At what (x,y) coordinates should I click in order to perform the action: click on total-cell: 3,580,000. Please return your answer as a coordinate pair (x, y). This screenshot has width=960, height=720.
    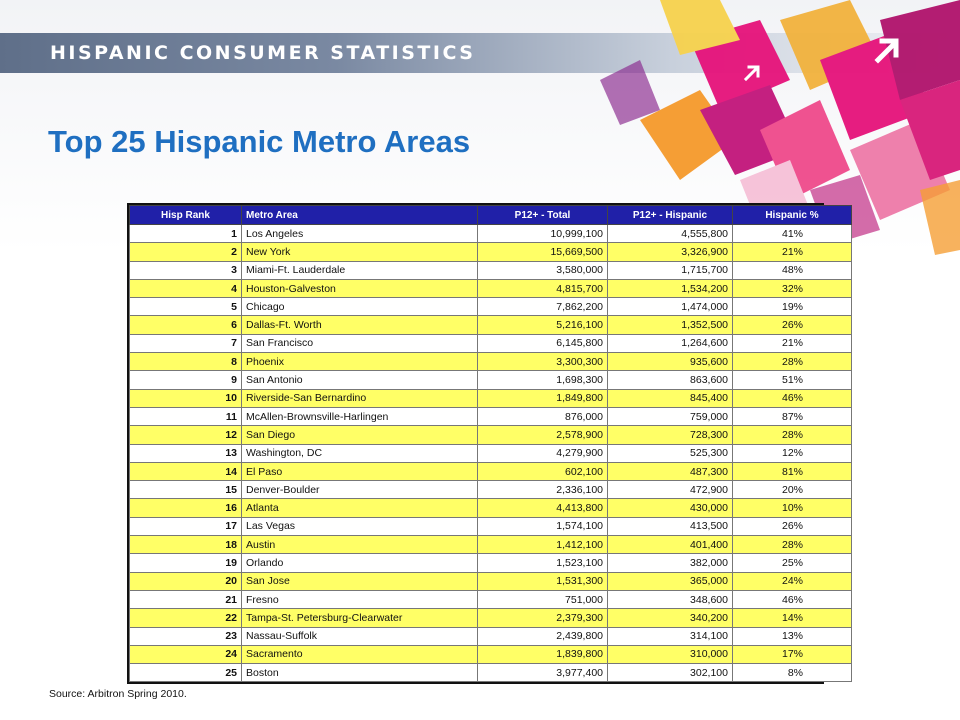
    Looking at the image, I should click on (542, 270).